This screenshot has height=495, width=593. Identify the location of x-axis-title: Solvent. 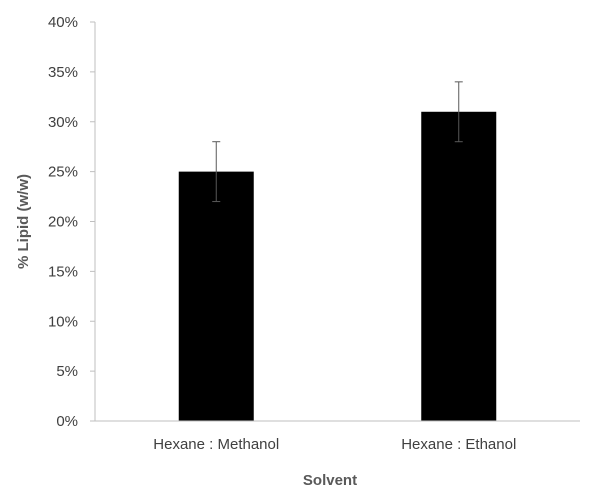
(330, 480).